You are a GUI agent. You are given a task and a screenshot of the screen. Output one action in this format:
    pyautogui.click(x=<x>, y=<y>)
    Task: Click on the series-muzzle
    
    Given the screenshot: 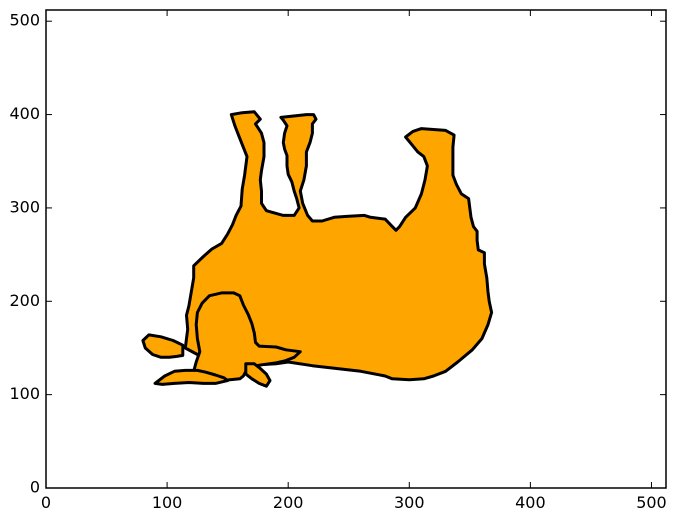 What is the action you would take?
    pyautogui.click(x=191, y=377)
    